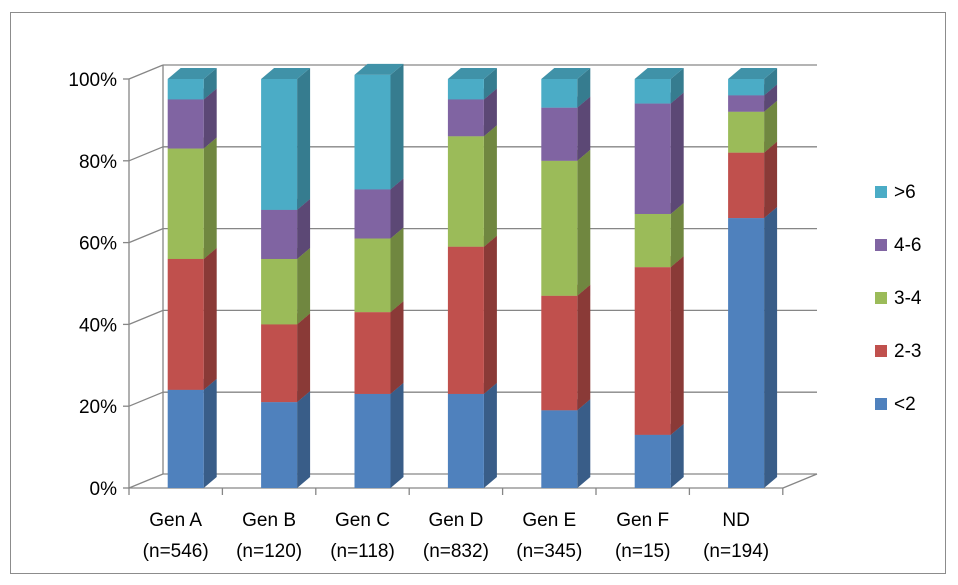 The height and width of the screenshot is (585, 958). Describe the element at coordinates (549, 520) in the screenshot. I see `x-tick-label: Gen E` at that location.